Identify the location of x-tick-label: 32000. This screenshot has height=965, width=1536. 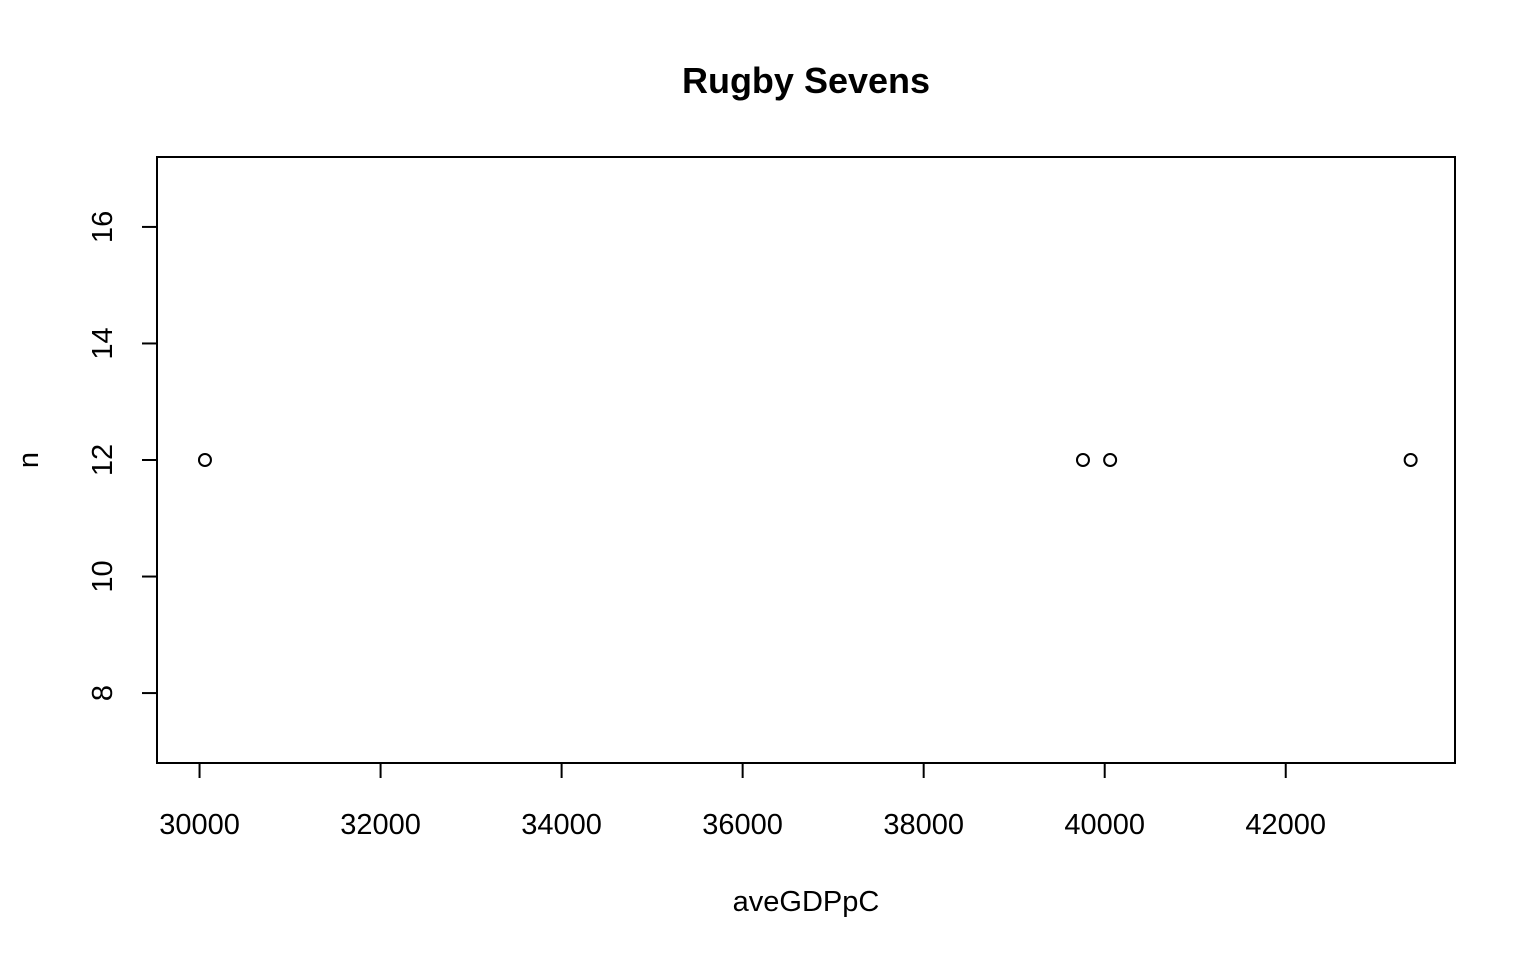
(380, 825).